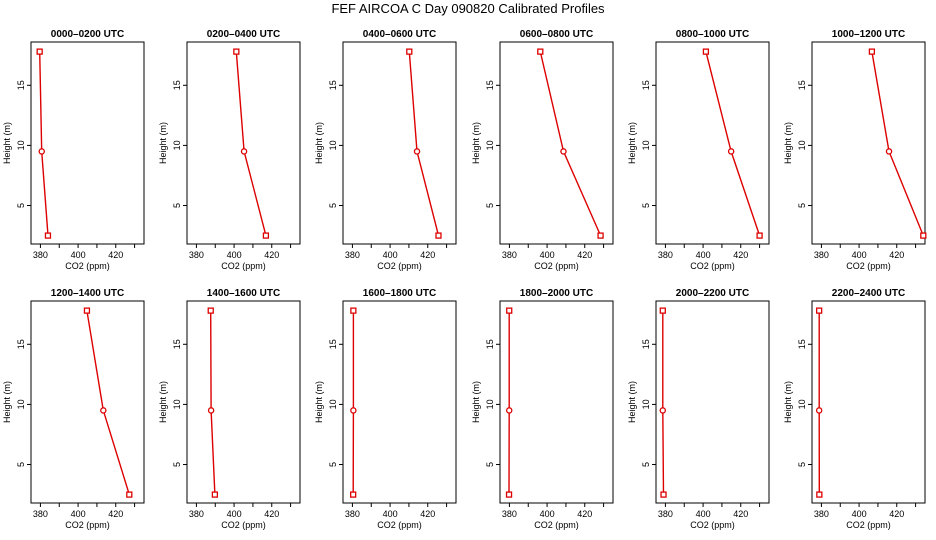  I want to click on panel-title: 2200–2400 UTC, so click(868, 293).